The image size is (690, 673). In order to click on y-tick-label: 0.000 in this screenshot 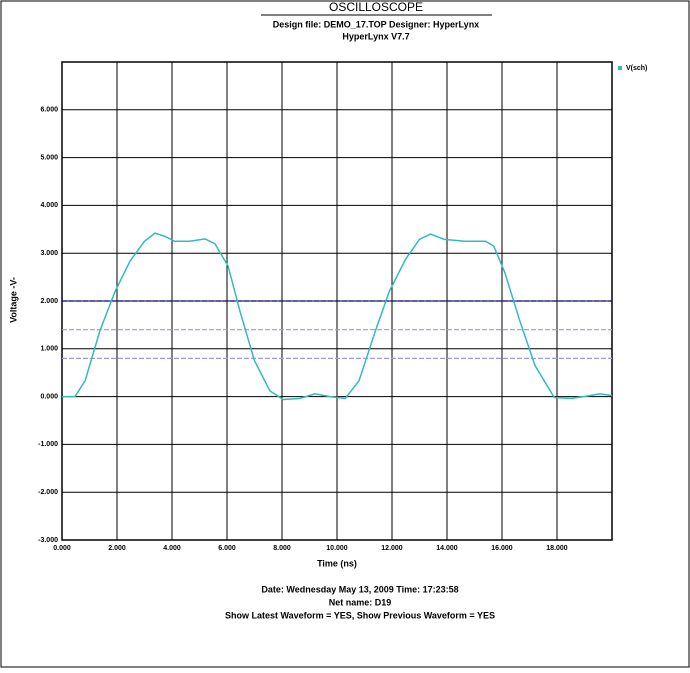, I will do `click(49, 396)`.